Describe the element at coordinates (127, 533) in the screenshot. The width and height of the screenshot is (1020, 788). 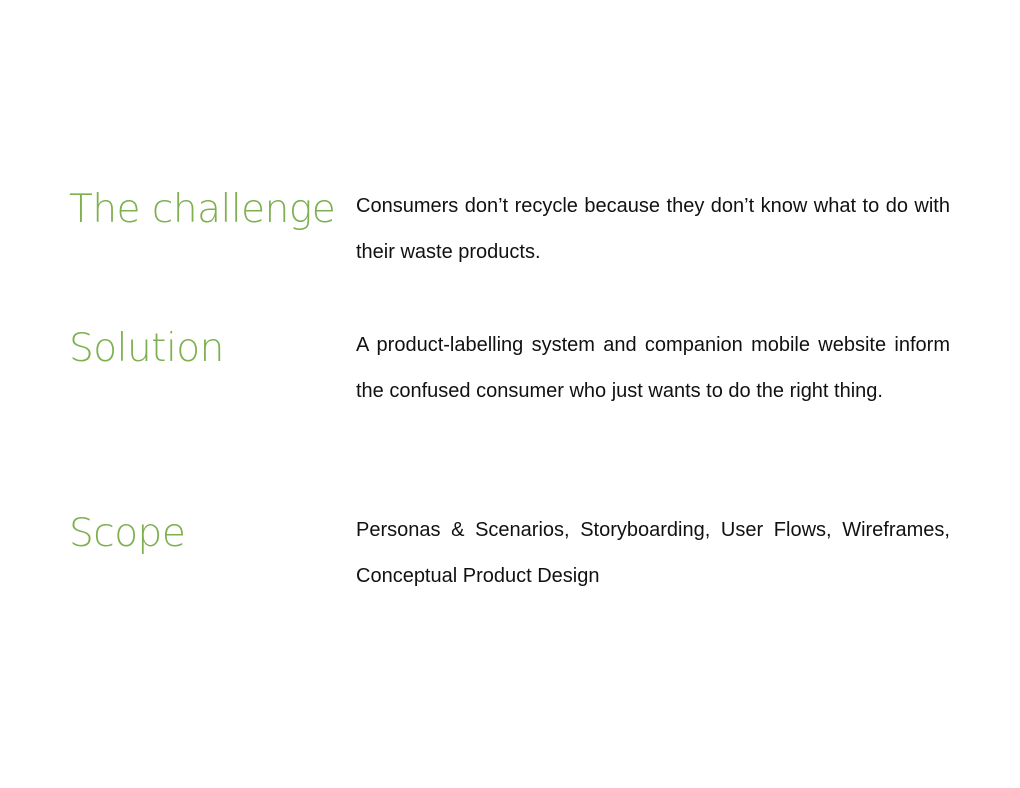
I see `scope-heading: Scope` at that location.